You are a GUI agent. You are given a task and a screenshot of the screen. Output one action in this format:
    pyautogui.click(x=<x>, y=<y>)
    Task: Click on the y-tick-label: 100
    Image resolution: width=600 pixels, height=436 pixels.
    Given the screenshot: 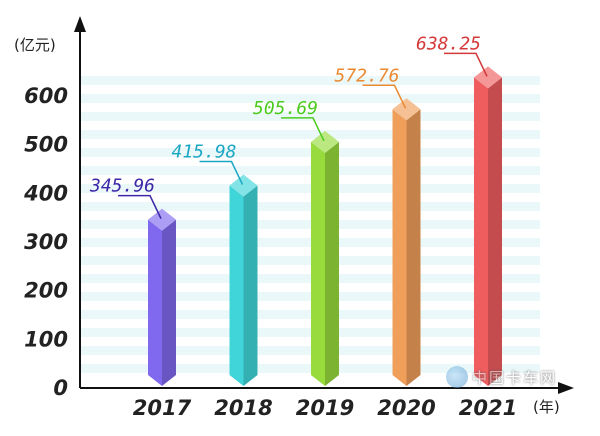 What is the action you would take?
    pyautogui.click(x=46, y=339)
    